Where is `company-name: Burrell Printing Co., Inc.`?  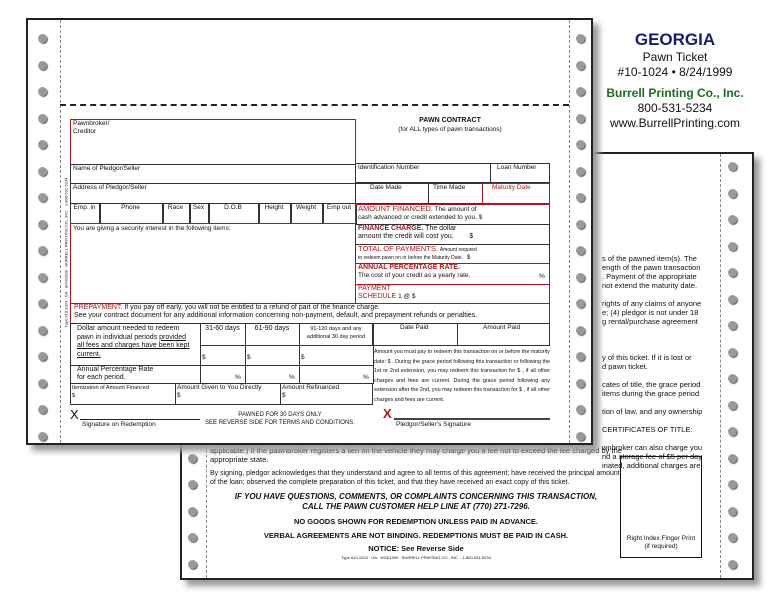
company-name: Burrell Printing Co., Inc. is located at coordinates (675, 93).